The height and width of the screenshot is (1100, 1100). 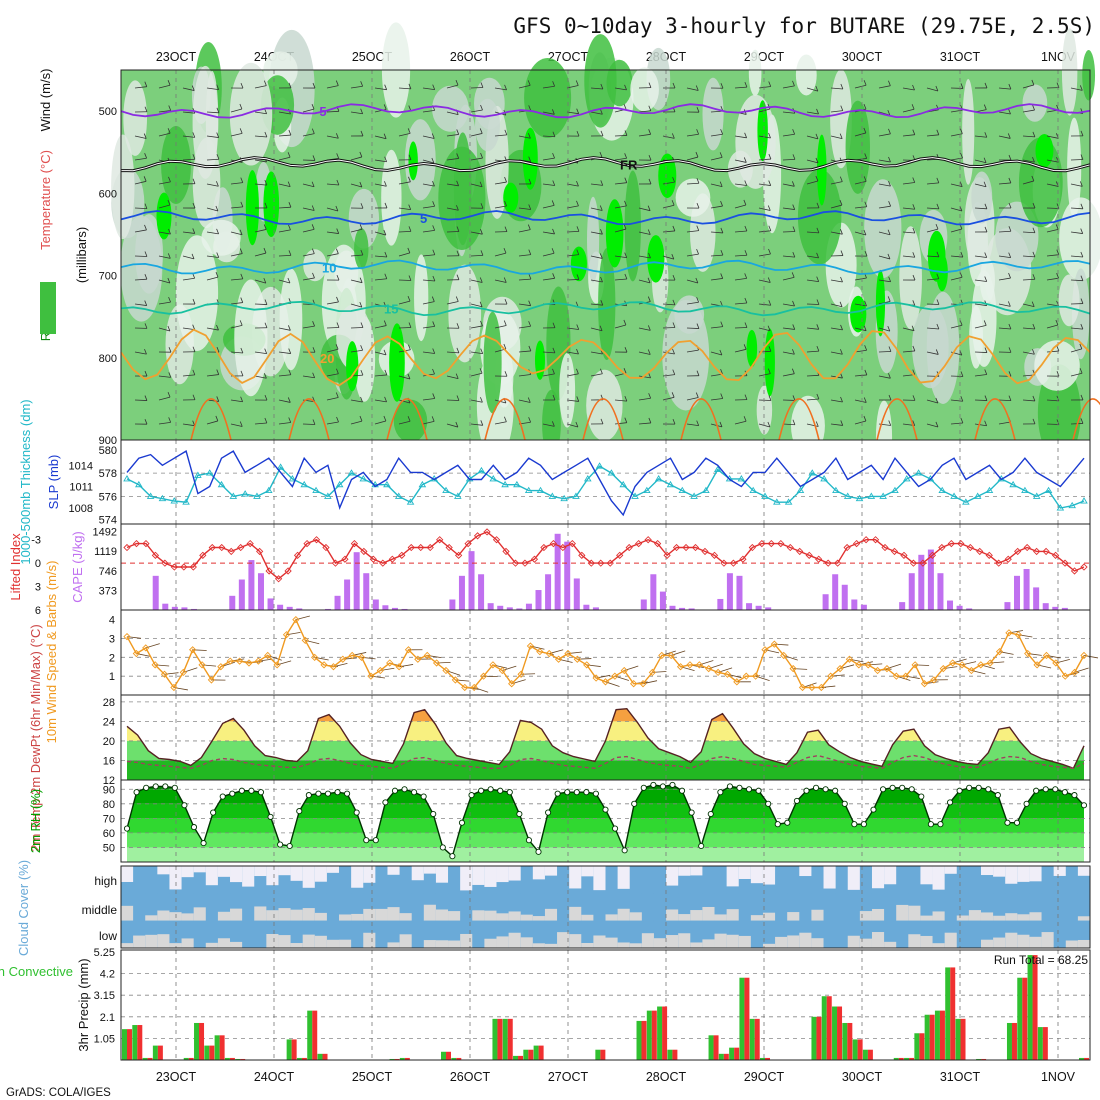 I want to click on thickness-point, so click(x=576, y=495).